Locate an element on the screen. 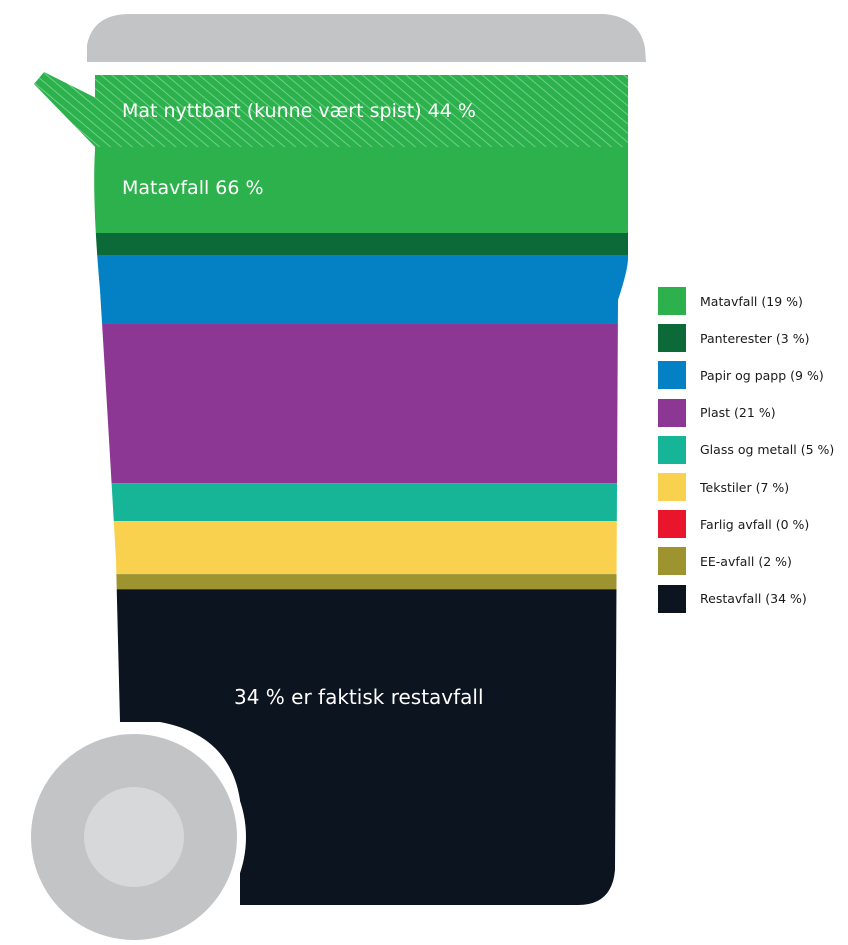 This screenshot has width=848, height=945. legend-item: Glass og metall (5 %) is located at coordinates (746, 449).